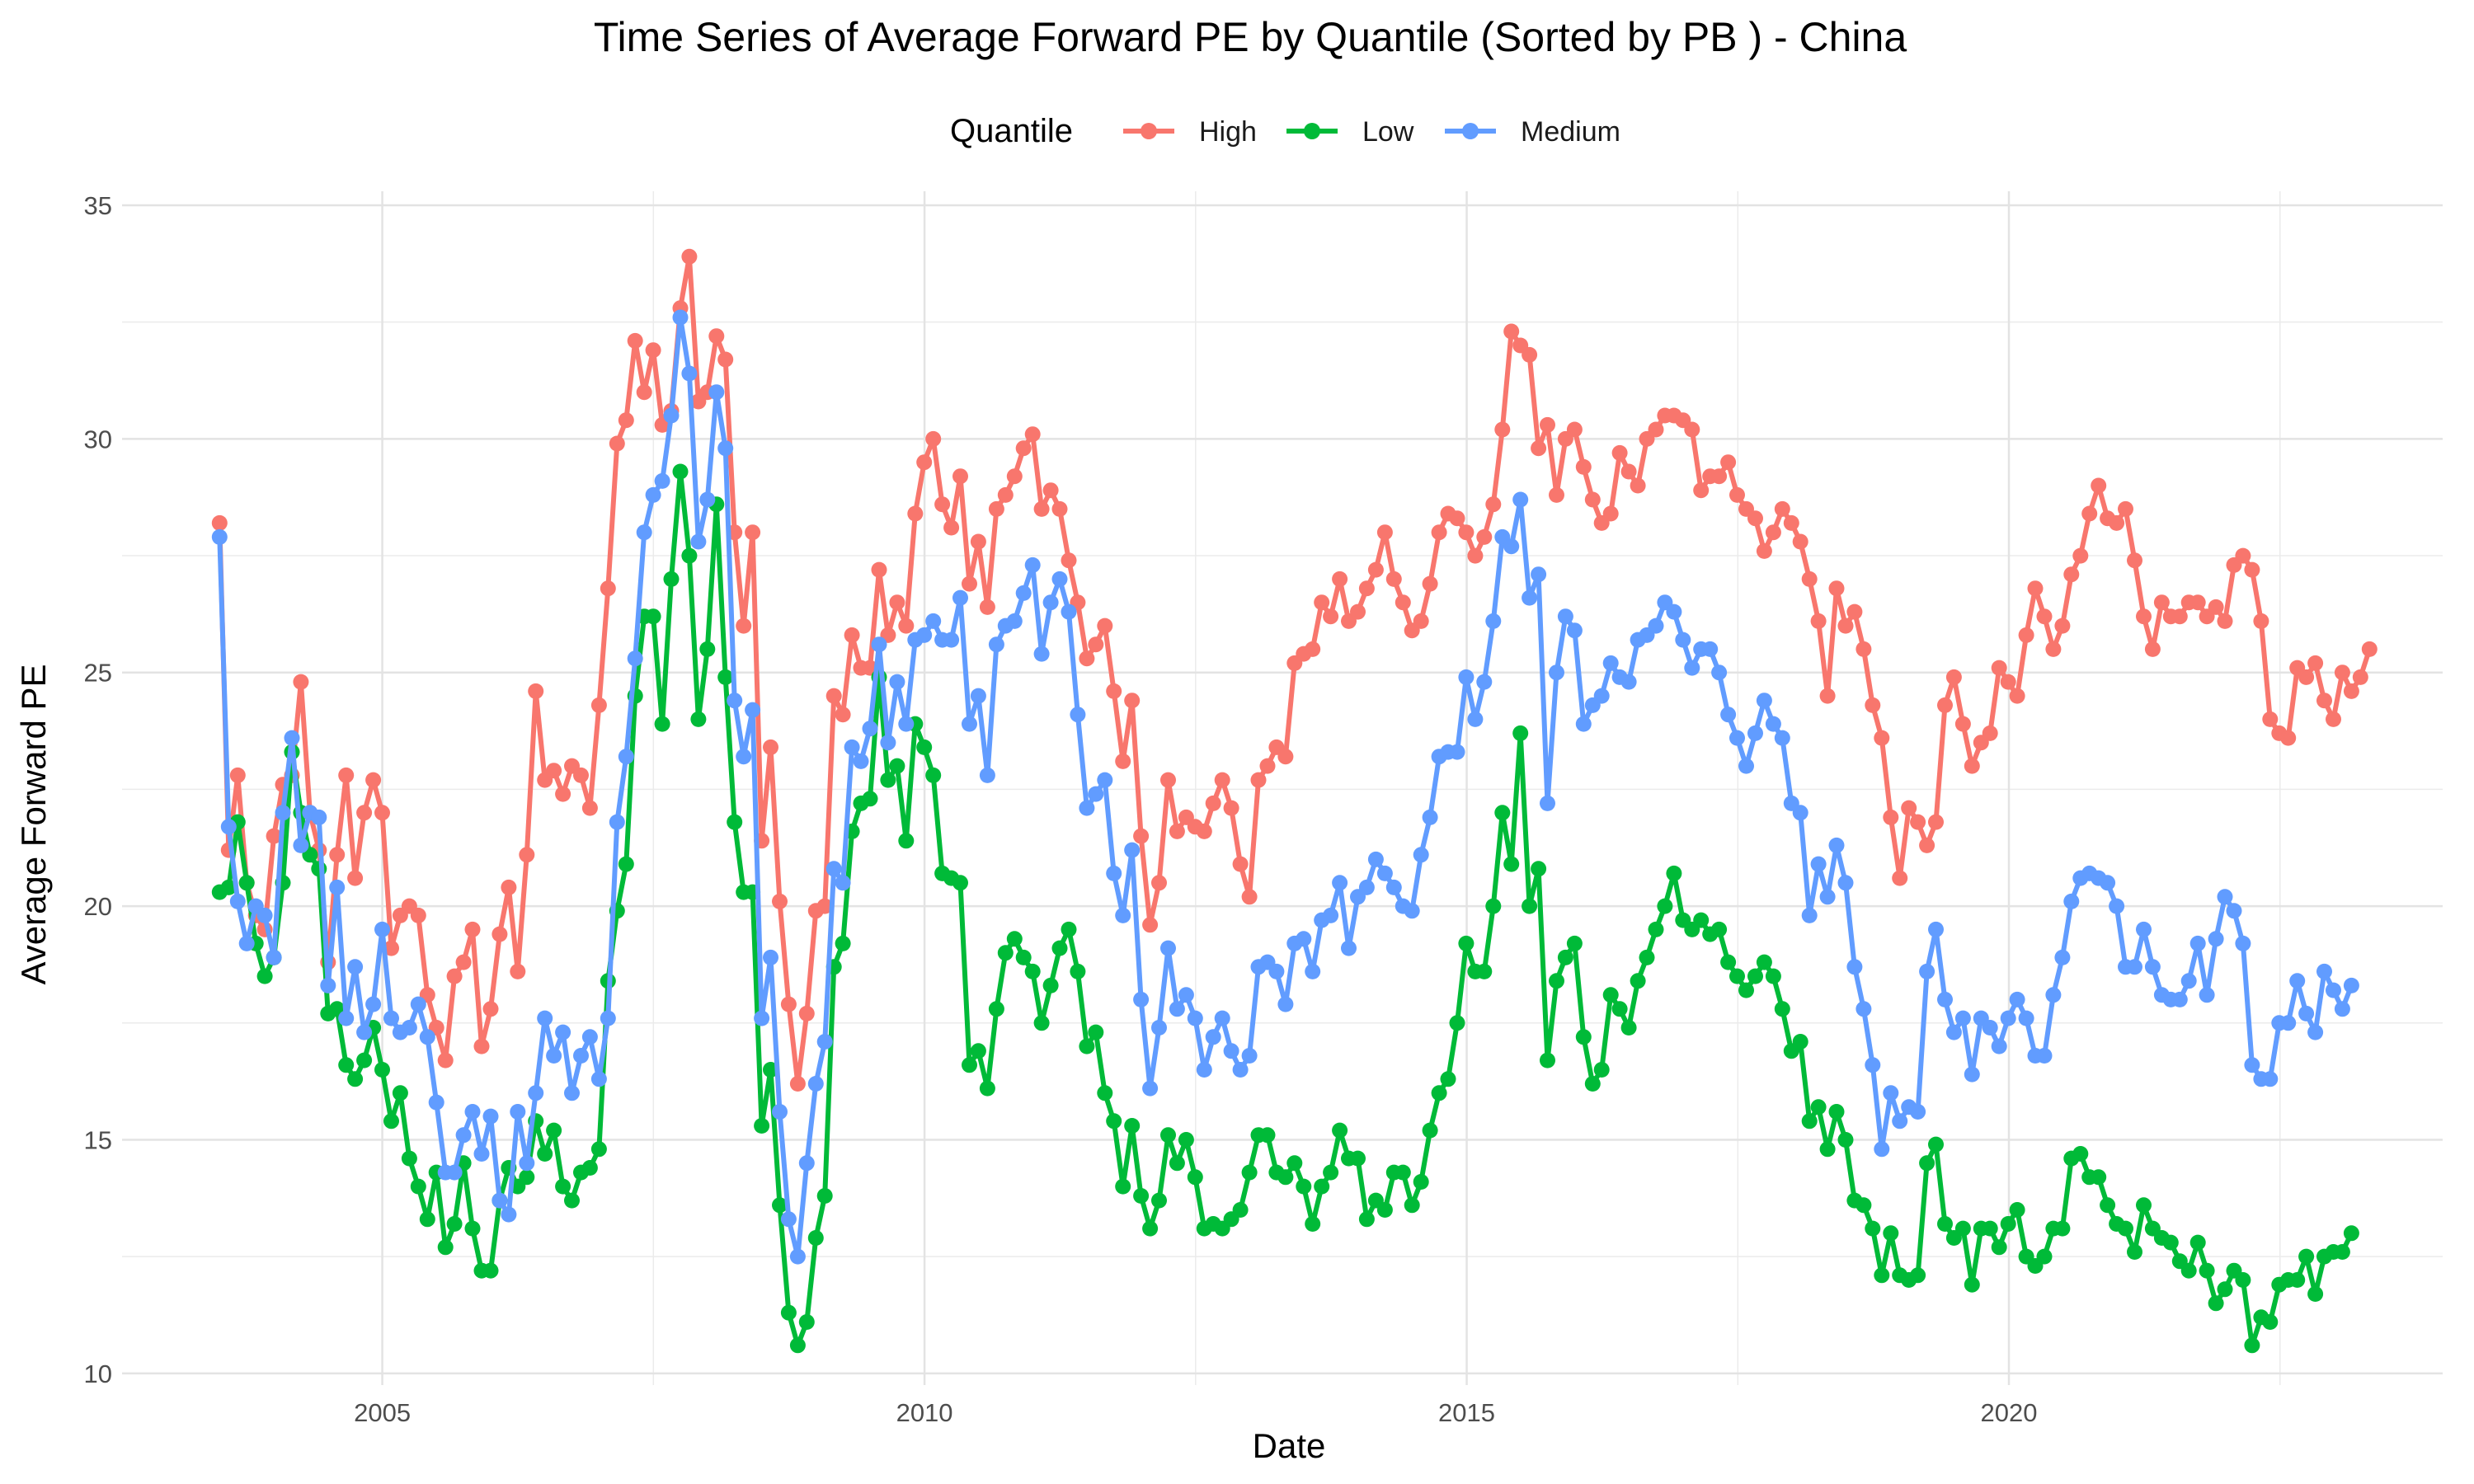  Describe the element at coordinates (1532, 132) in the screenshot. I see `legend-item-medium: Medium` at that location.